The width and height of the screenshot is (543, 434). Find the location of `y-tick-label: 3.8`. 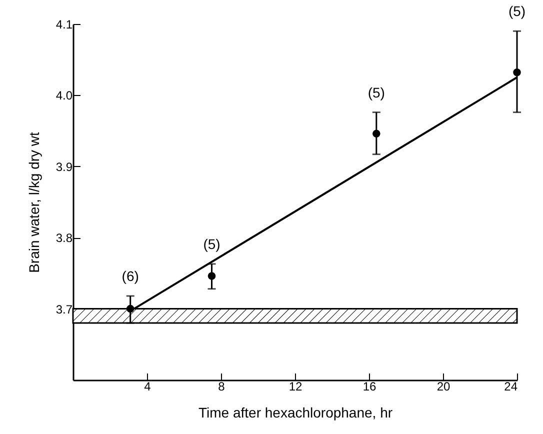

y-tick-label: 3.8 is located at coordinates (64, 238).